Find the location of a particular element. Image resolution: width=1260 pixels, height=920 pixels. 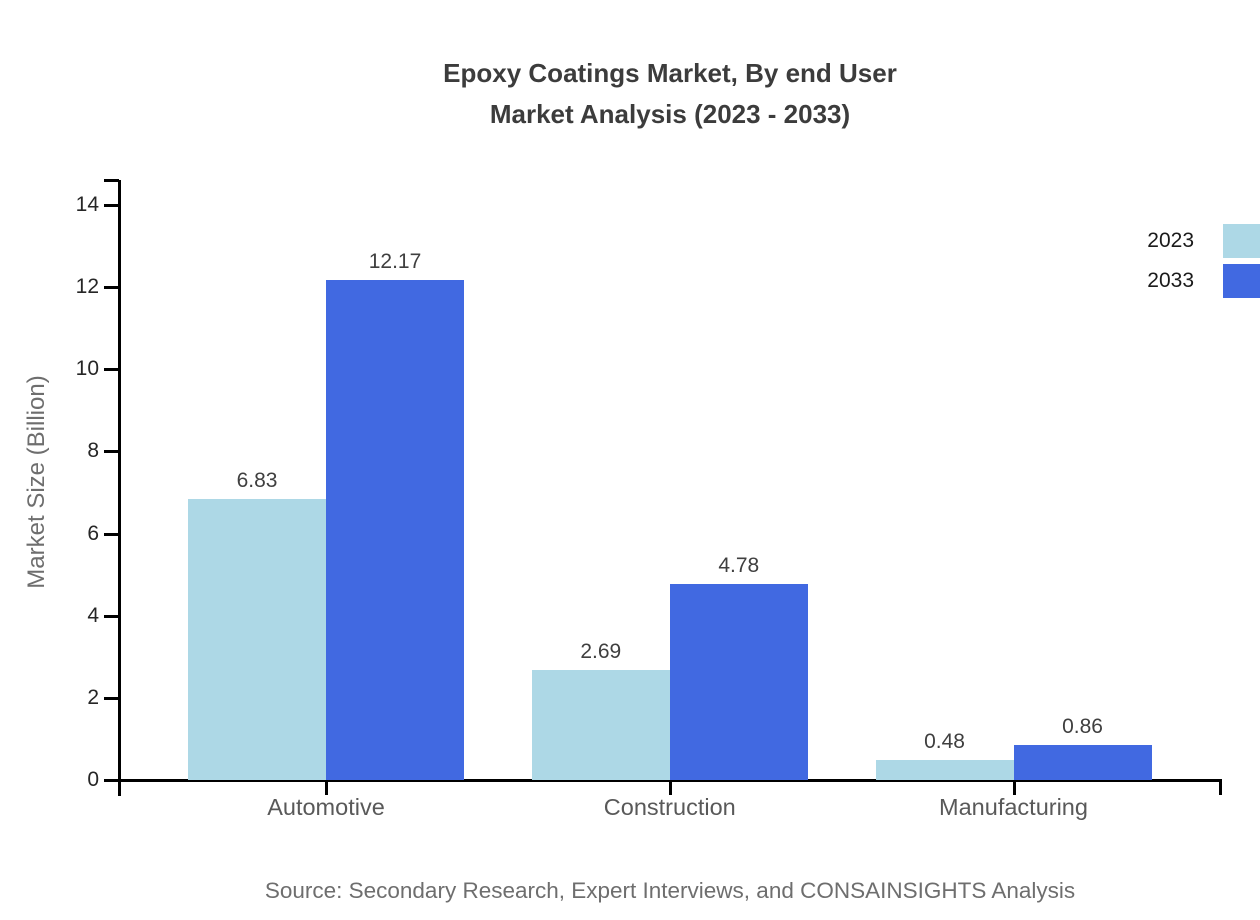

legend: 2023 2033 is located at coordinates (1203, 261).